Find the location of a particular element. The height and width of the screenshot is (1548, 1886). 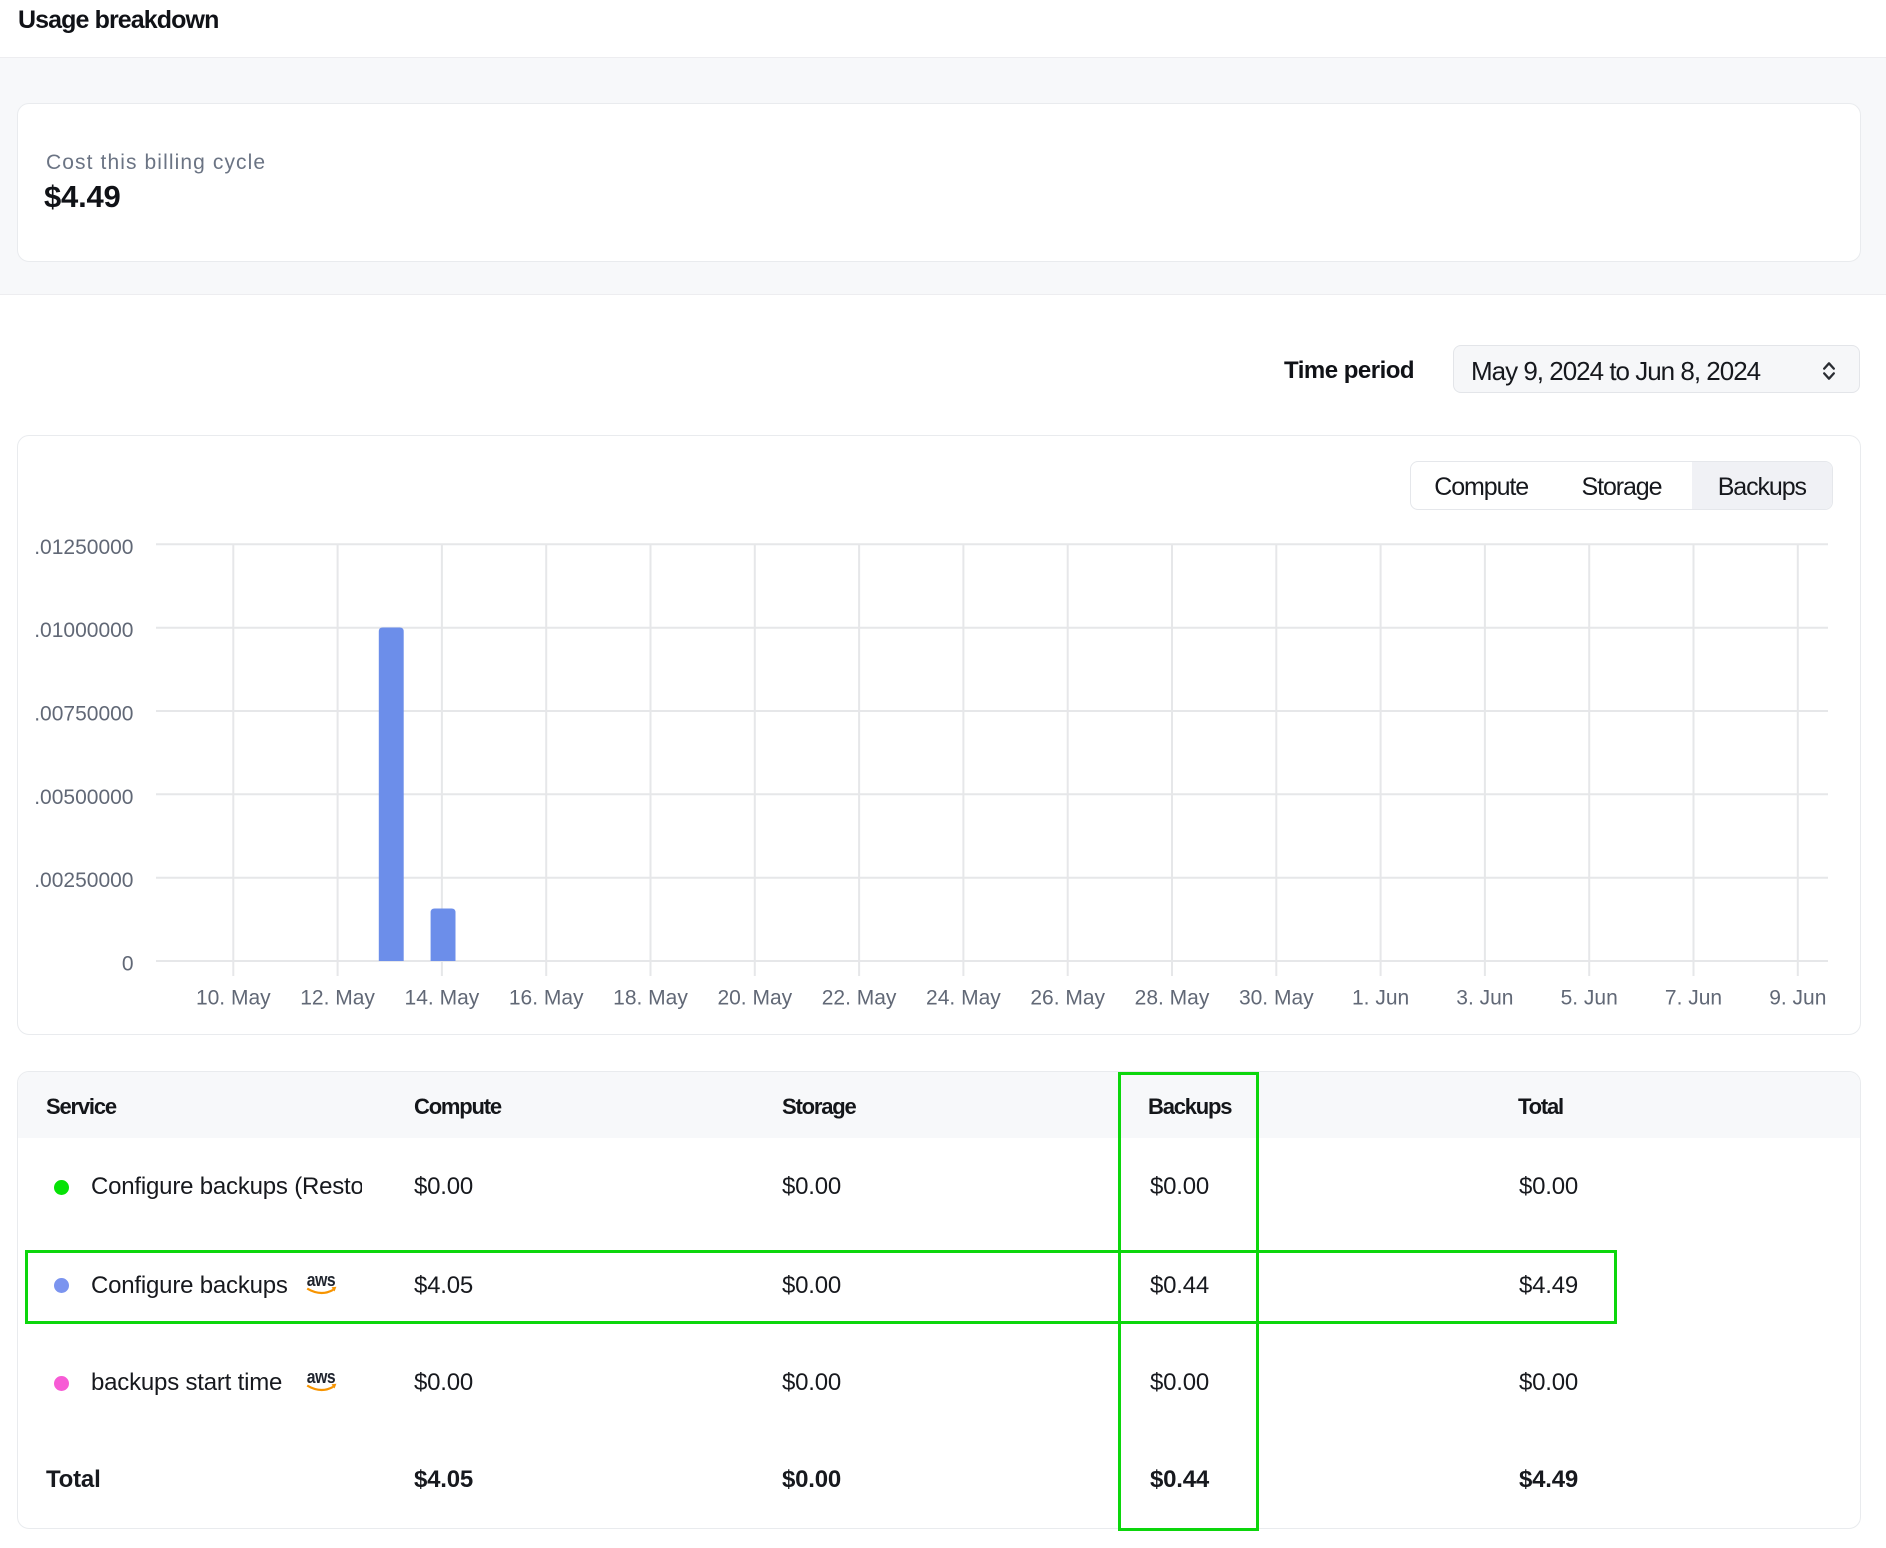

svg-text: 3. Jun is located at coordinates (1484, 998).